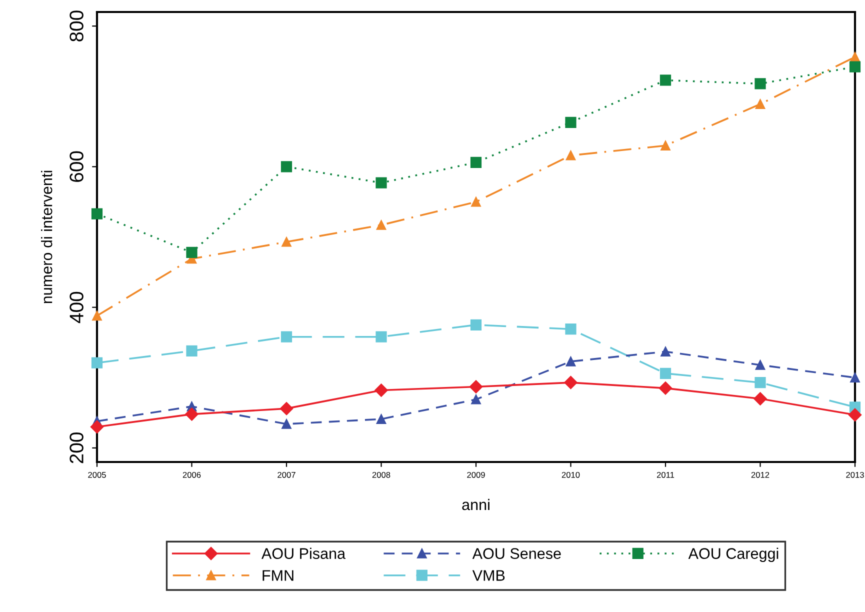 The width and height of the screenshot is (865, 612). Describe the element at coordinates (278, 575) in the screenshot. I see `legend-label: FMN` at that location.